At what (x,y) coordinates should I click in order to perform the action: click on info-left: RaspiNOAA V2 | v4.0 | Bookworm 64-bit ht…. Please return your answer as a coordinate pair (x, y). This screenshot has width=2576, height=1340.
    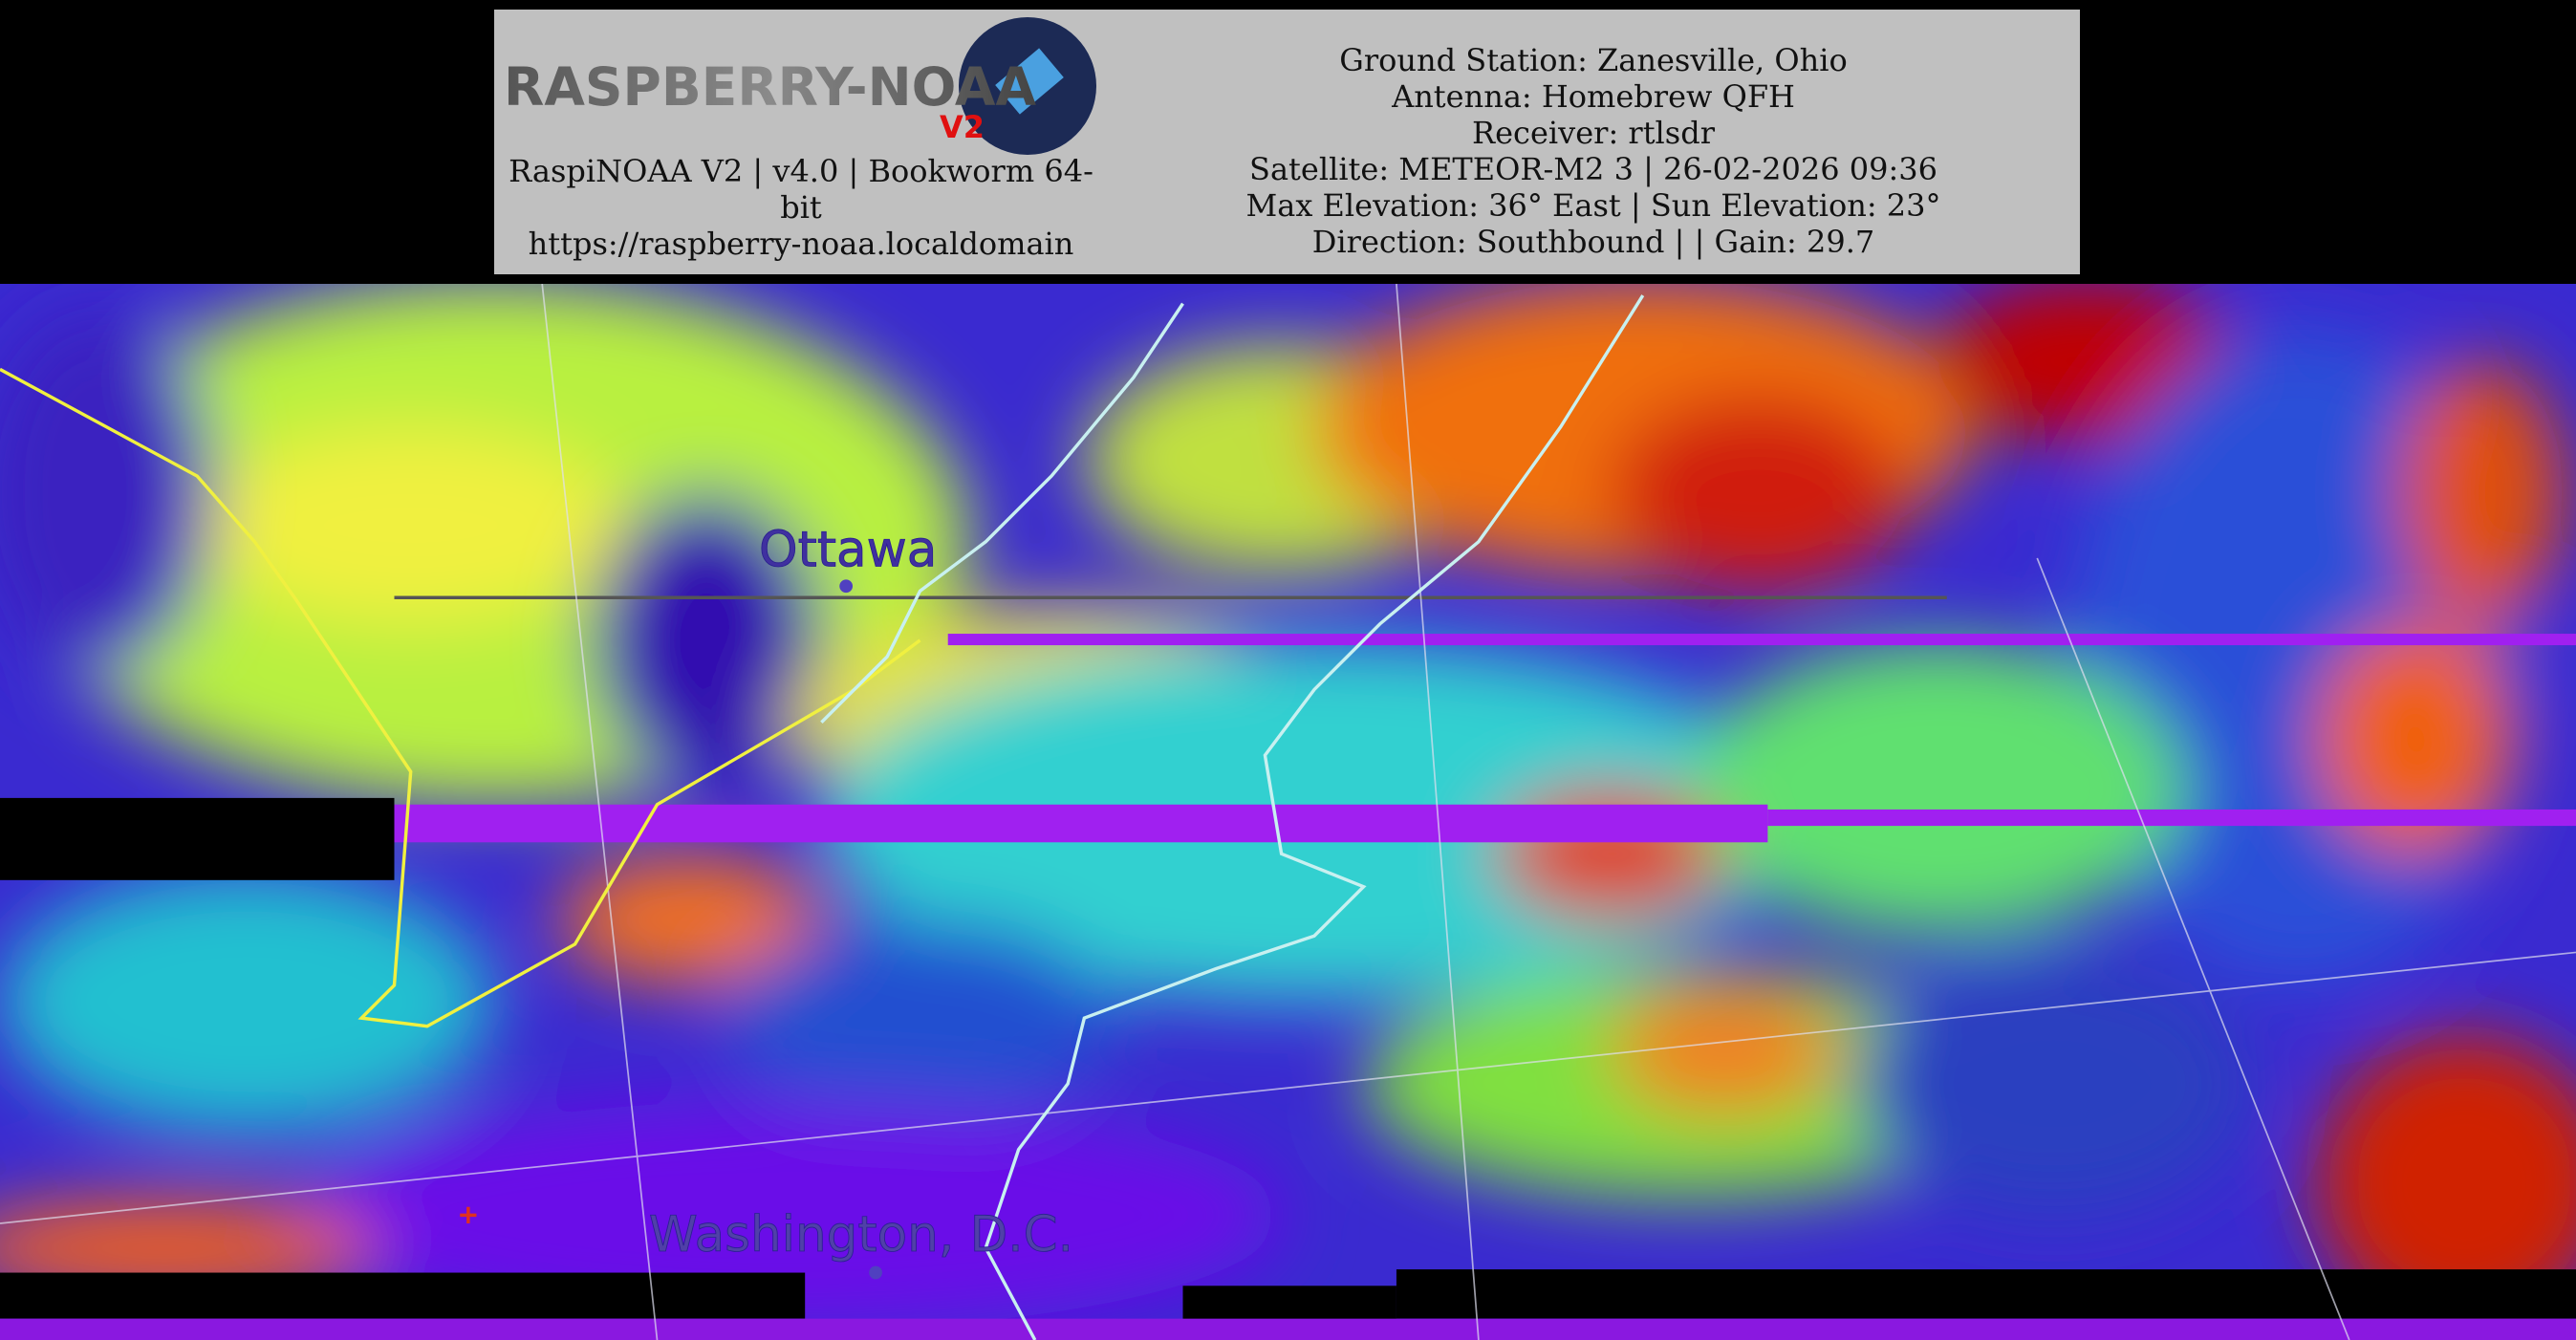
    Looking at the image, I should click on (801, 207).